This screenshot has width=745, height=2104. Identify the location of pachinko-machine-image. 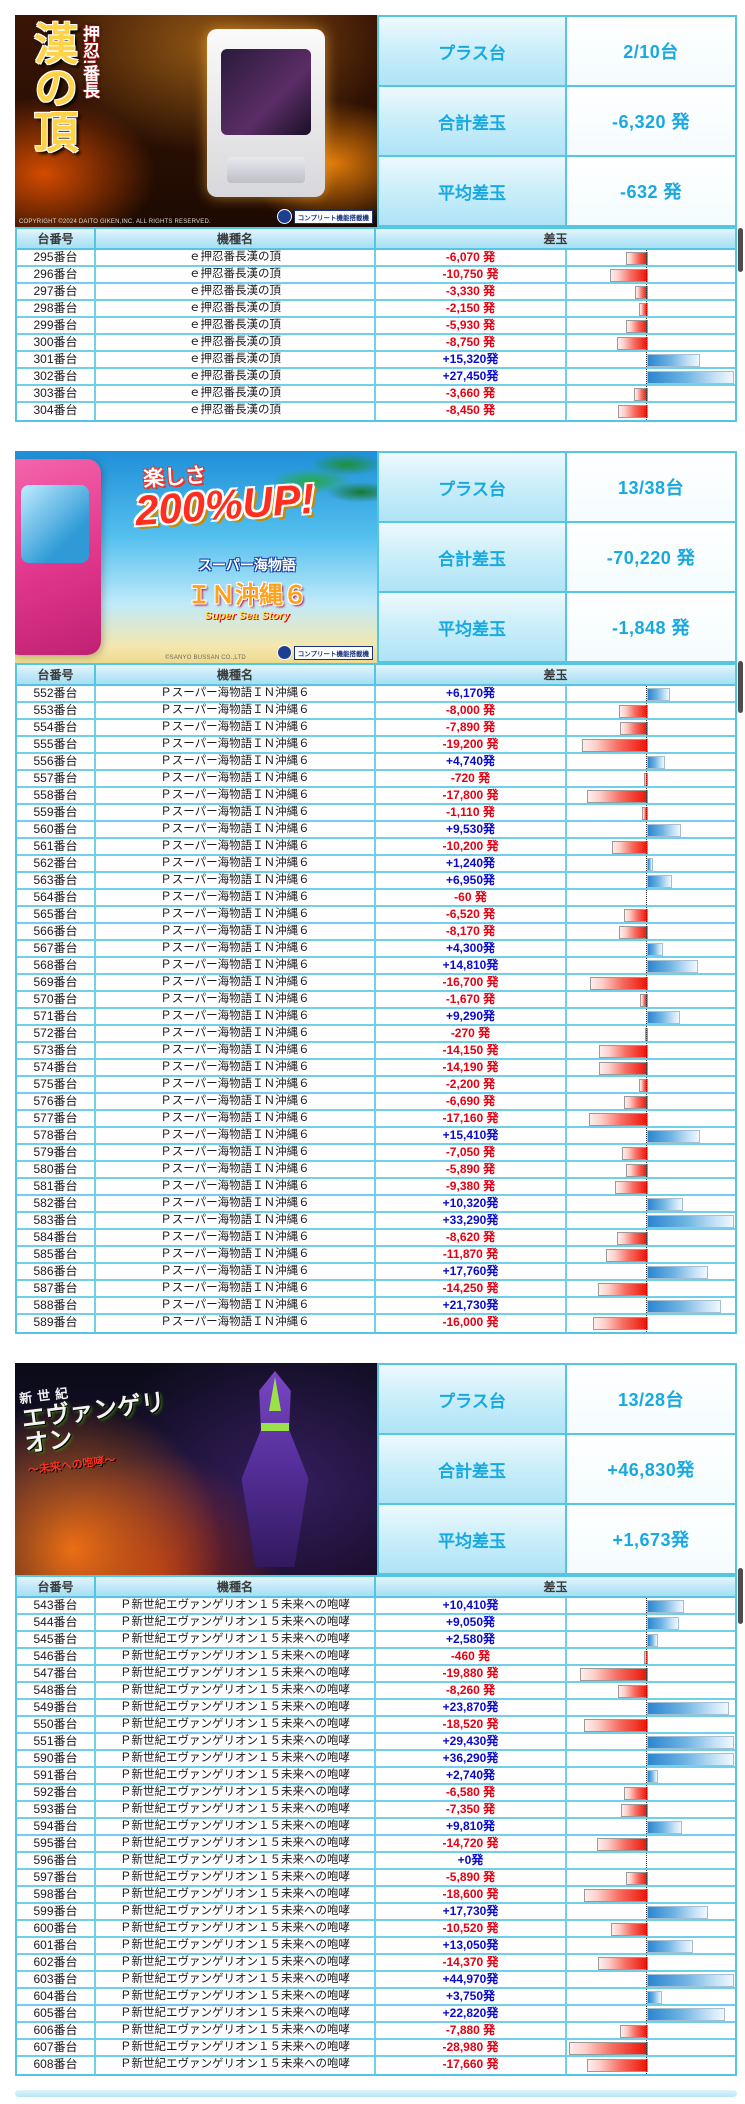
(58, 557).